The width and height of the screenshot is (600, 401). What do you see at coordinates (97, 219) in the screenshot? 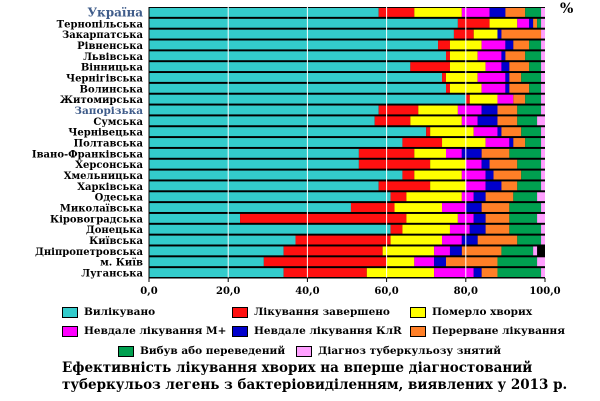
I see `category-label: Кіровоградська` at bounding box center [97, 219].